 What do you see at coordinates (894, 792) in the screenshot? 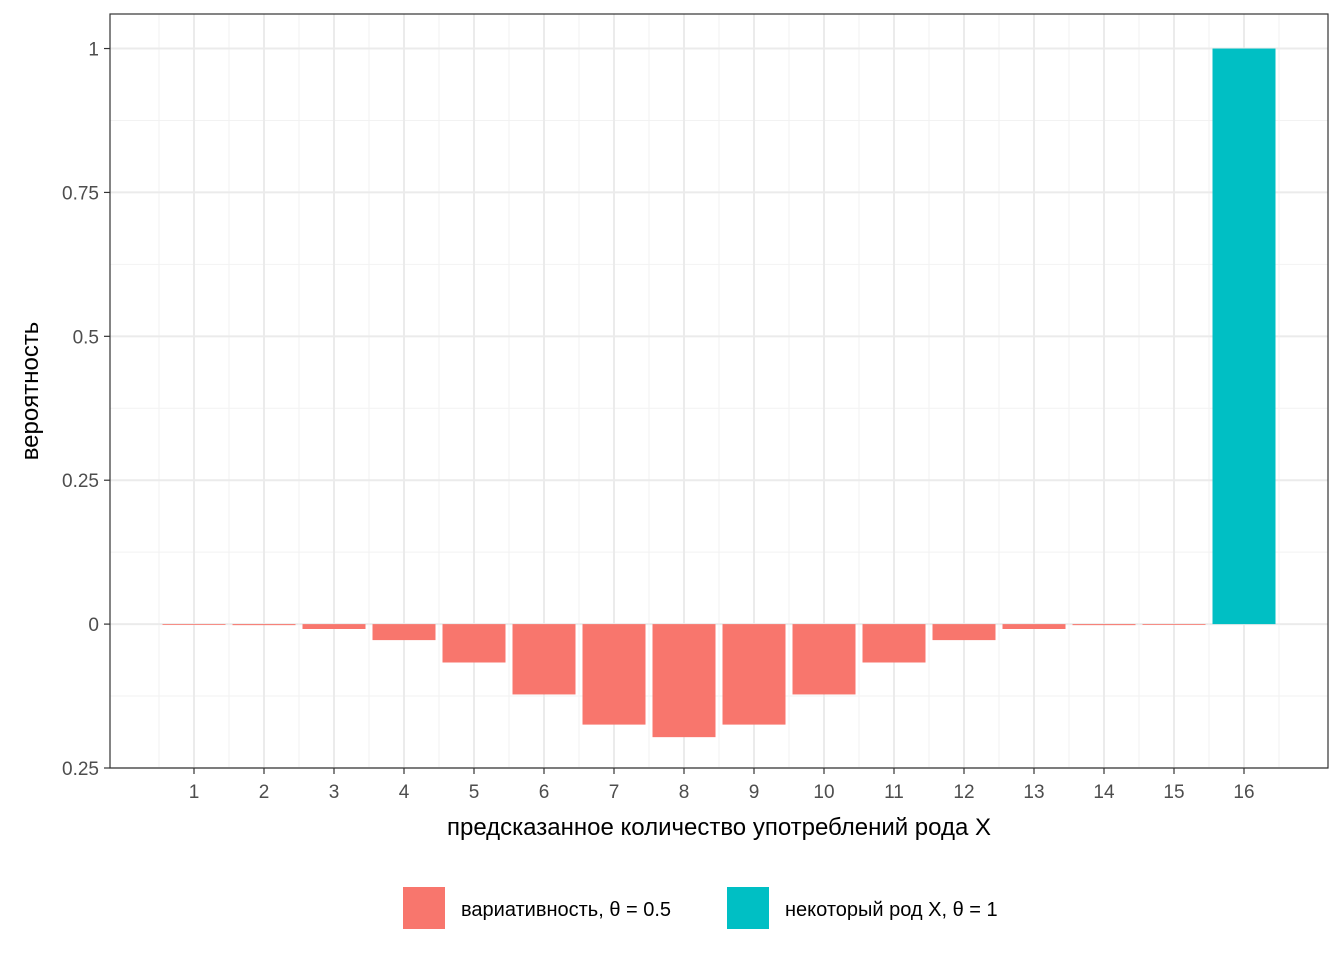
I see `x-tick-label: 11` at bounding box center [894, 792].